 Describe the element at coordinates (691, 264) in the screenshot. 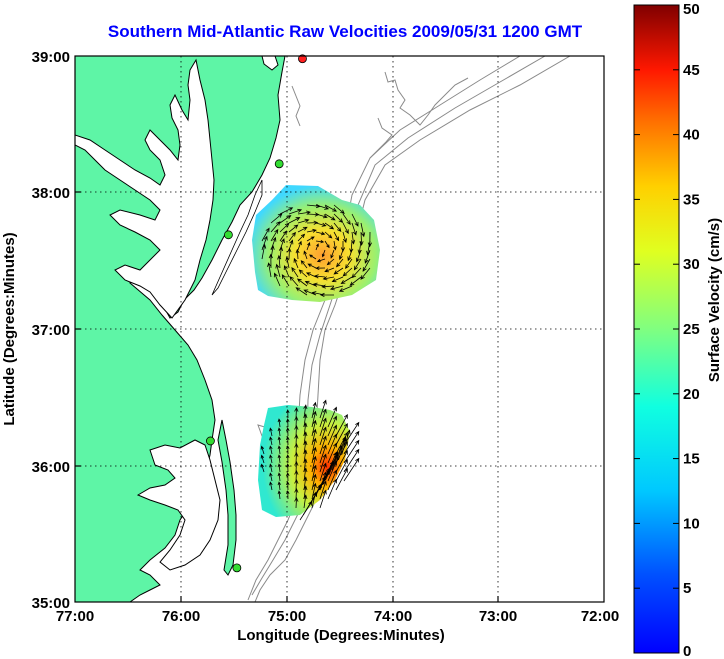

I see `colorbar-tick-label: 30` at that location.